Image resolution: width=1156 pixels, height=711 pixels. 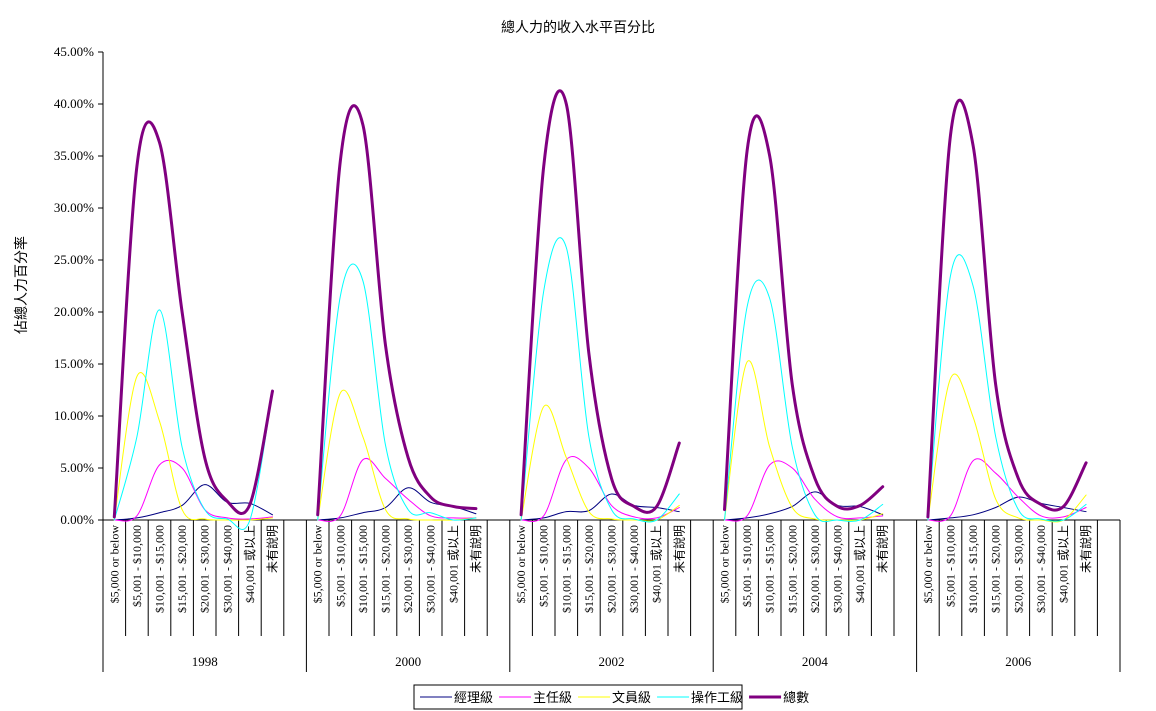 What do you see at coordinates (397, 504) in the screenshot?
I see `series-line-0-2000` at bounding box center [397, 504].